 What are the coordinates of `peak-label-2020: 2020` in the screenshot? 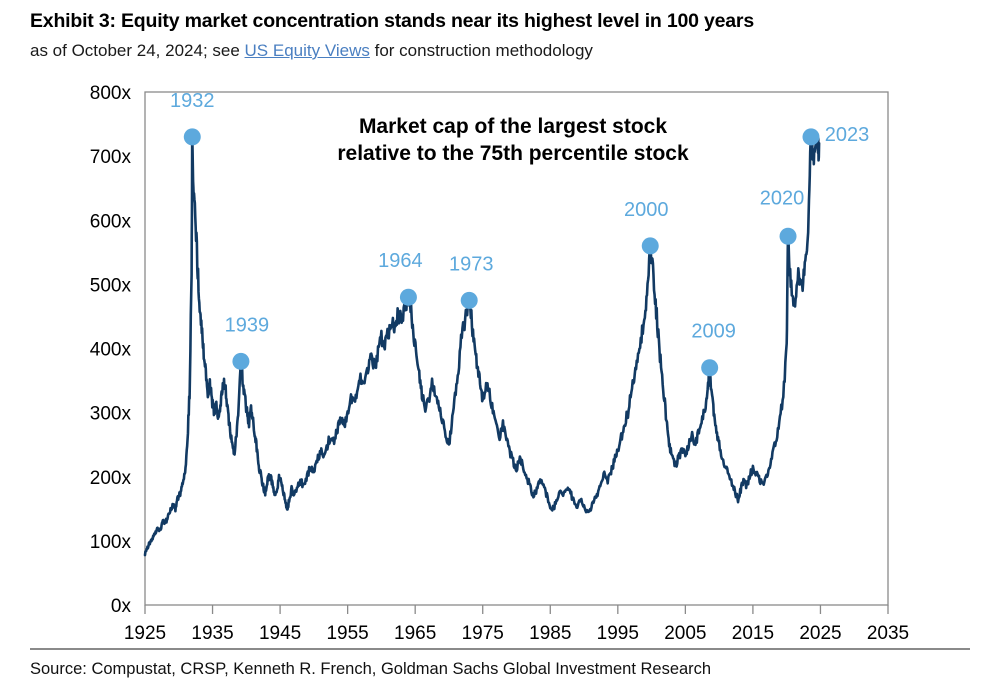 It's located at (782, 198).